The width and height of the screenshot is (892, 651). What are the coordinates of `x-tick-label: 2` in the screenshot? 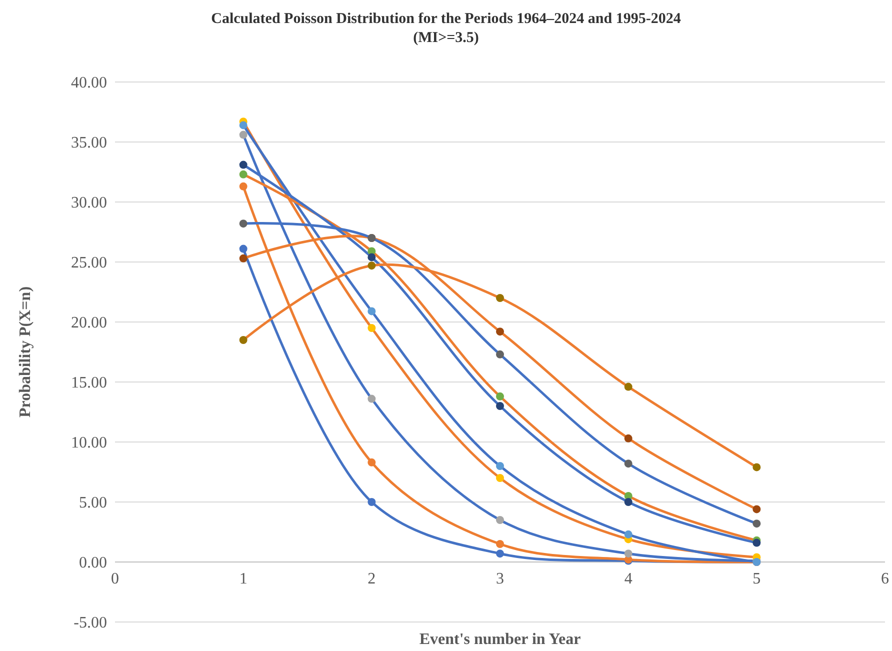 It's located at (372, 579).